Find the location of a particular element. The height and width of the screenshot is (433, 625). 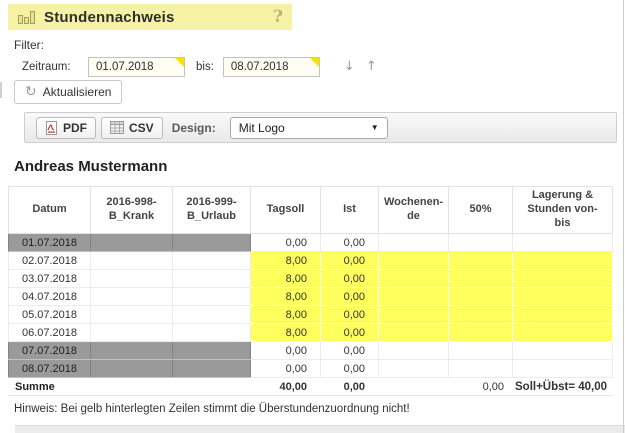

summary-row: Summe 40,00 0,00 0,00 Soll+Übst= 40,00 is located at coordinates (310, 386).